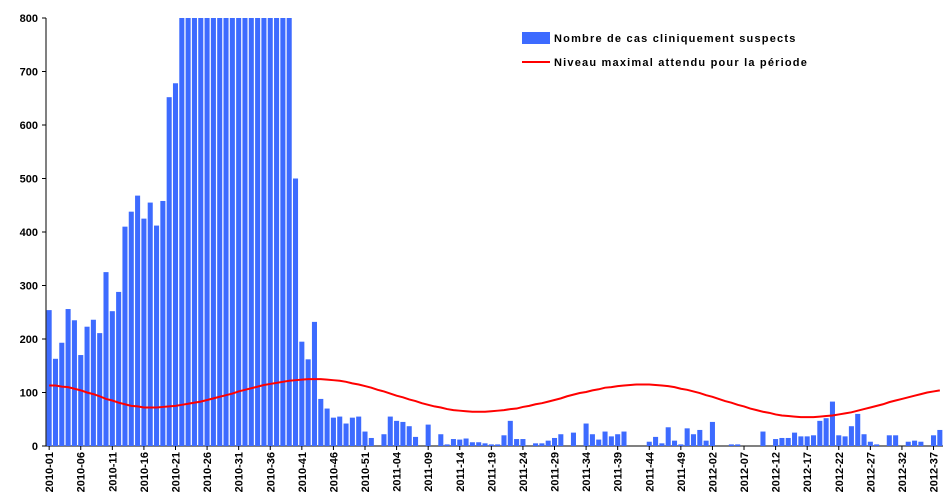 Image resolution: width=945 pixels, height=500 pixels. I want to click on y-tick-label: 300, so click(29, 287).